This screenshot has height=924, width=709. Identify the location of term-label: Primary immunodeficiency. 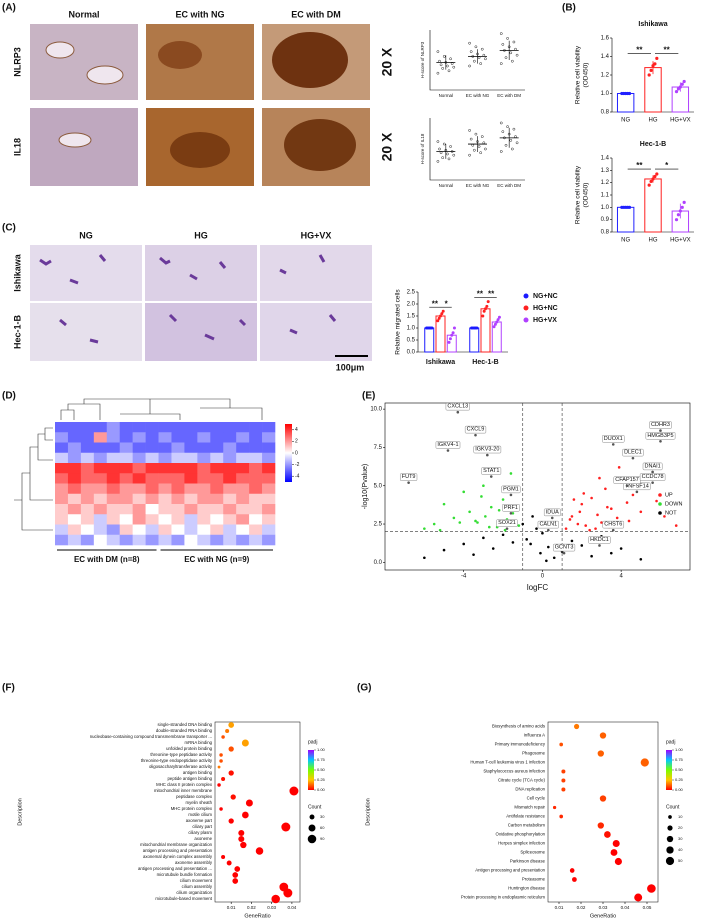
(520, 744).